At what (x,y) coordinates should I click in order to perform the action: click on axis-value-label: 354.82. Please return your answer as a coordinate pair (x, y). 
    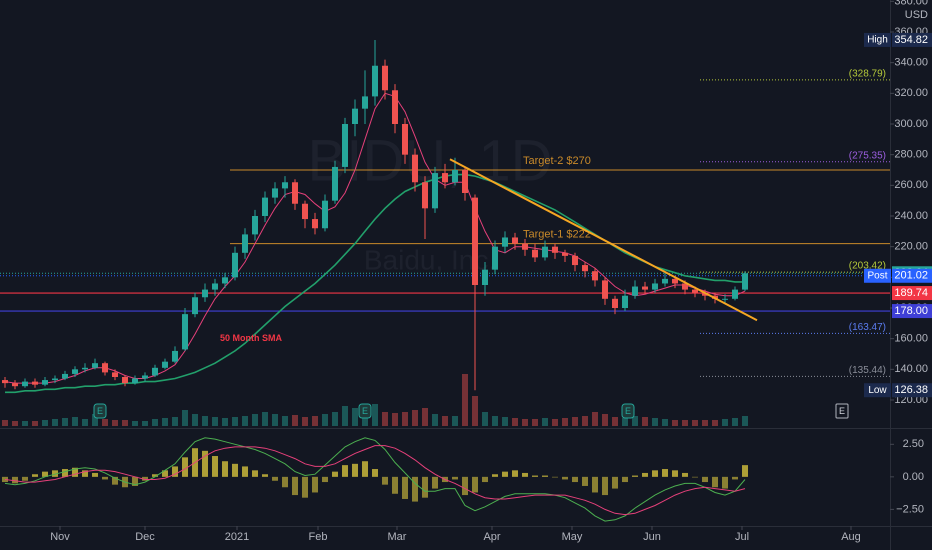
    Looking at the image, I should click on (911, 40).